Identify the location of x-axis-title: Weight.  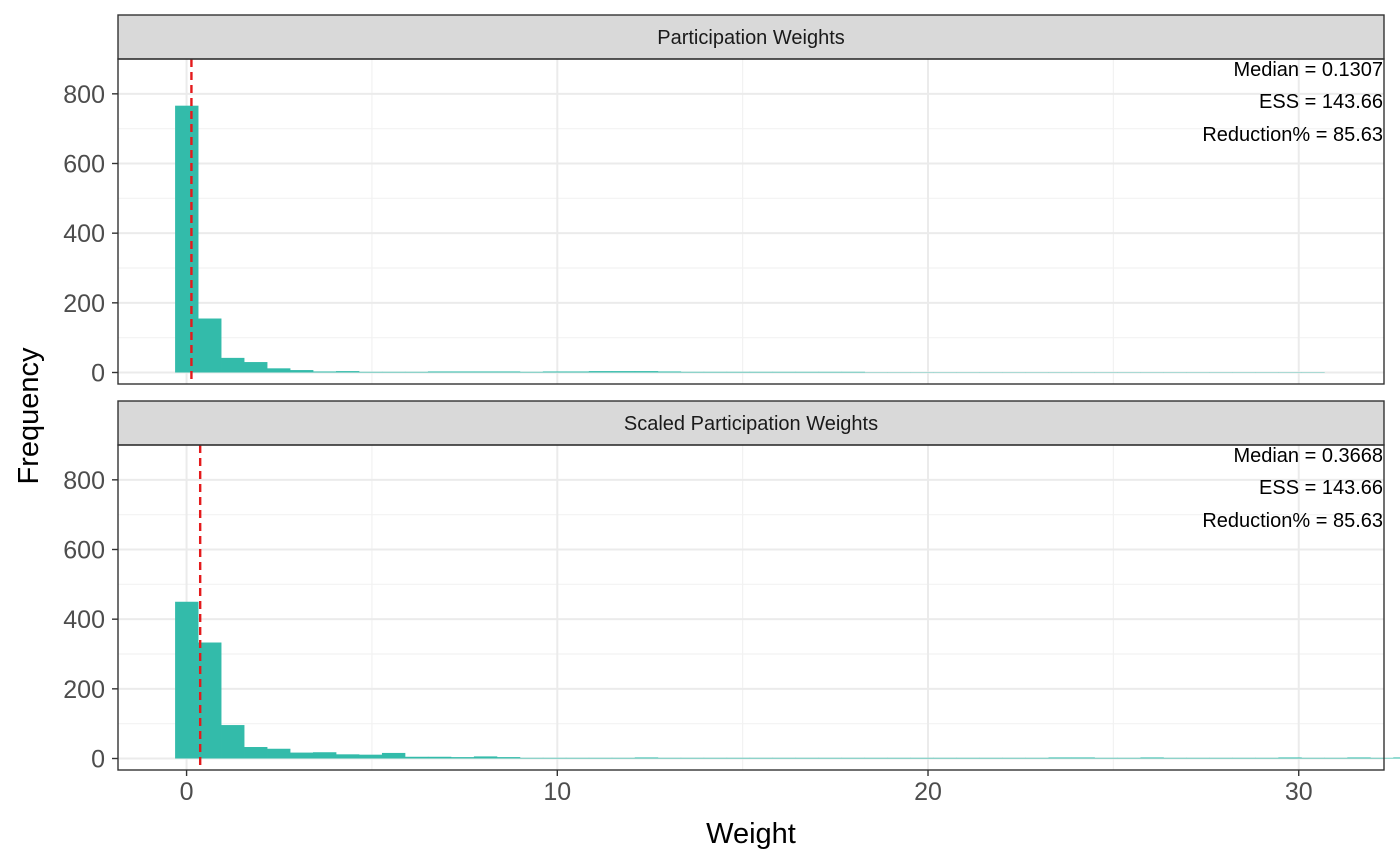
(751, 834).